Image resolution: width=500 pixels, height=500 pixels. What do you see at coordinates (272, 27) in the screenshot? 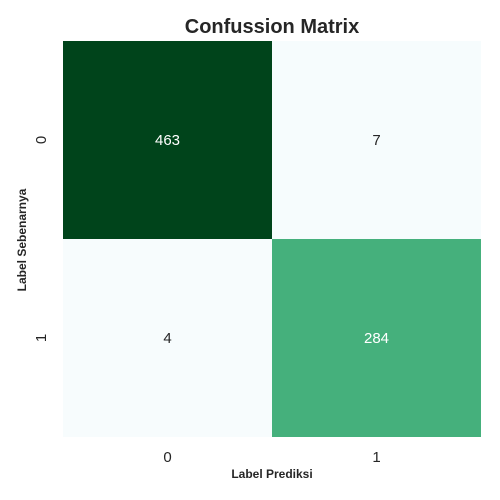
I see `chart-title: Confussion Matrix` at bounding box center [272, 27].